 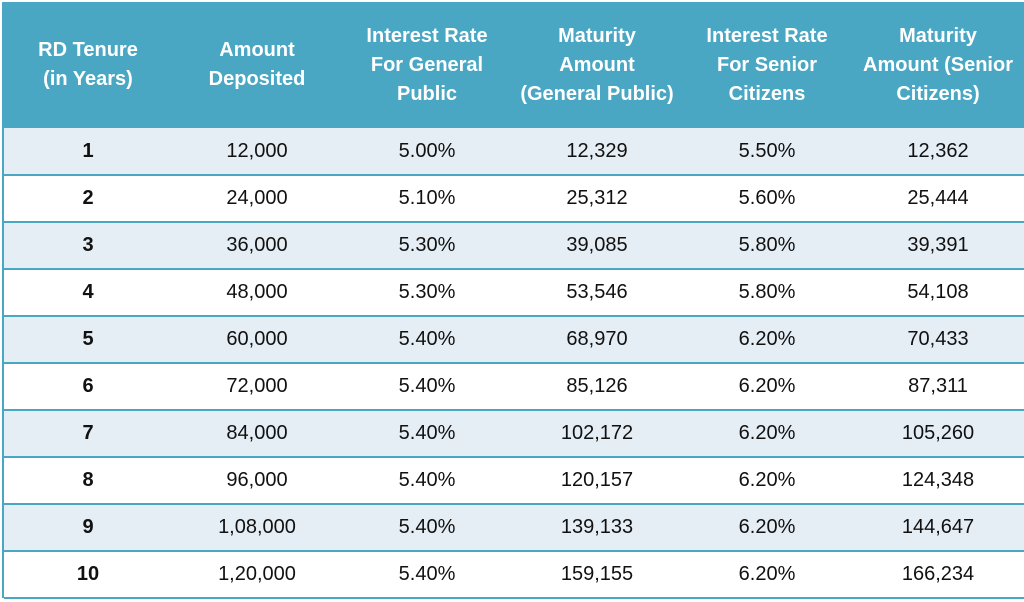 I want to click on cell-amount-deposited: 48,000, so click(x=257, y=293).